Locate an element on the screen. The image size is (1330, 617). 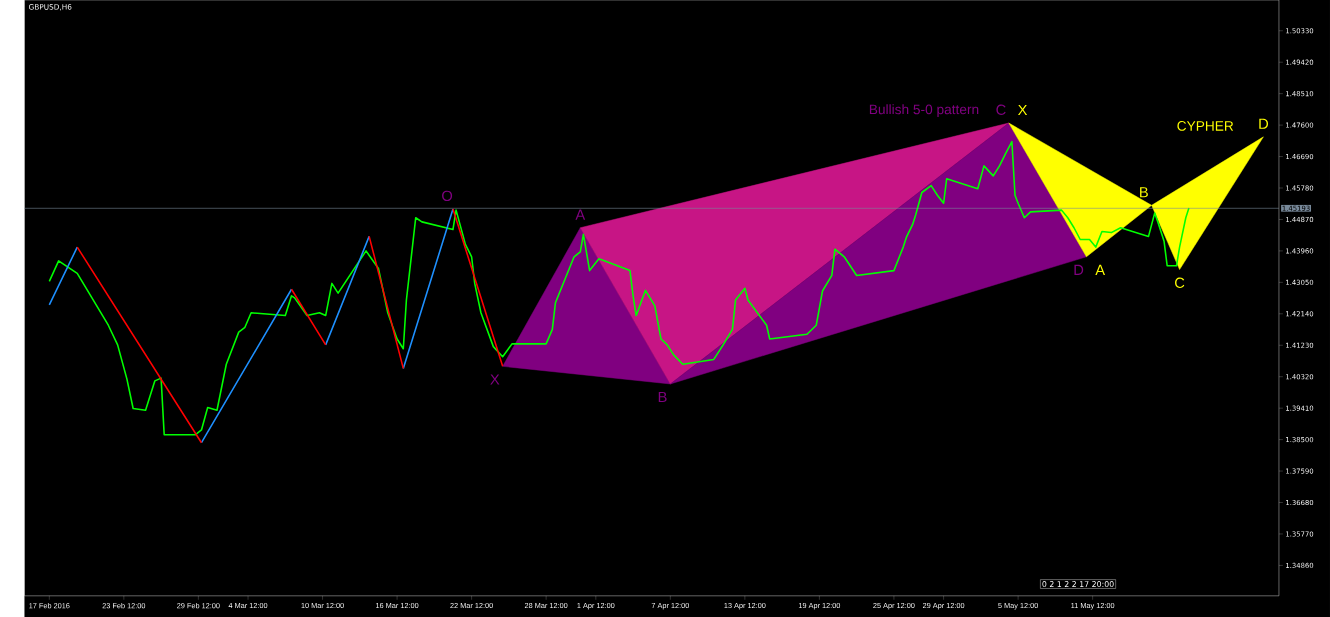
annotation: O is located at coordinates (447, 195).